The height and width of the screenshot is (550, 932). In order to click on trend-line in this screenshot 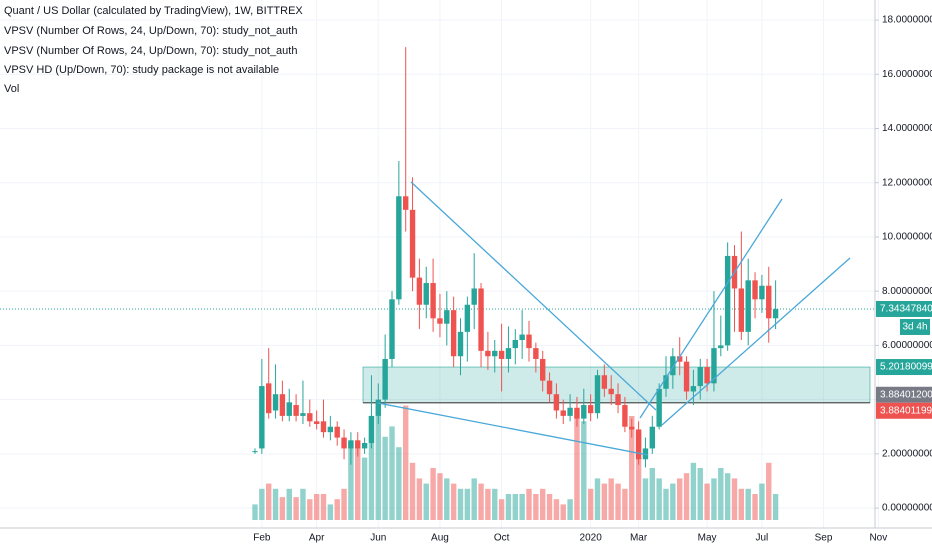, I will do `click(756, 341)`.